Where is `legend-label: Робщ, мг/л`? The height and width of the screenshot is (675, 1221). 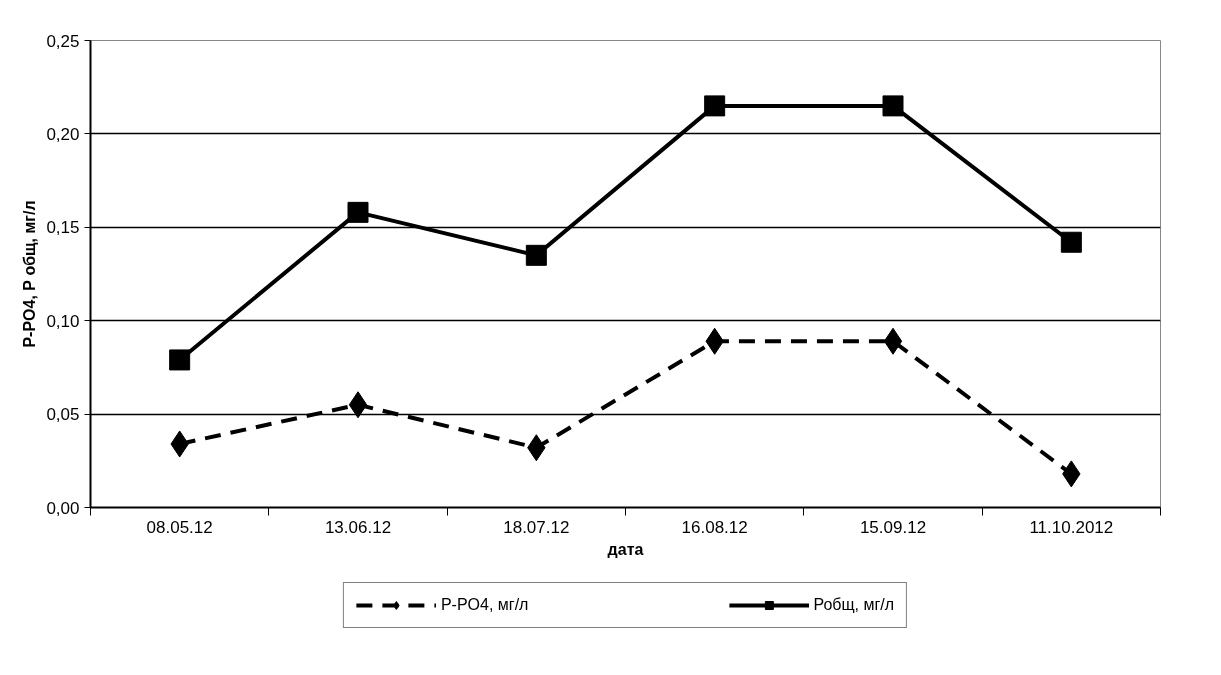
legend-label: Робщ, мг/л is located at coordinates (854, 605).